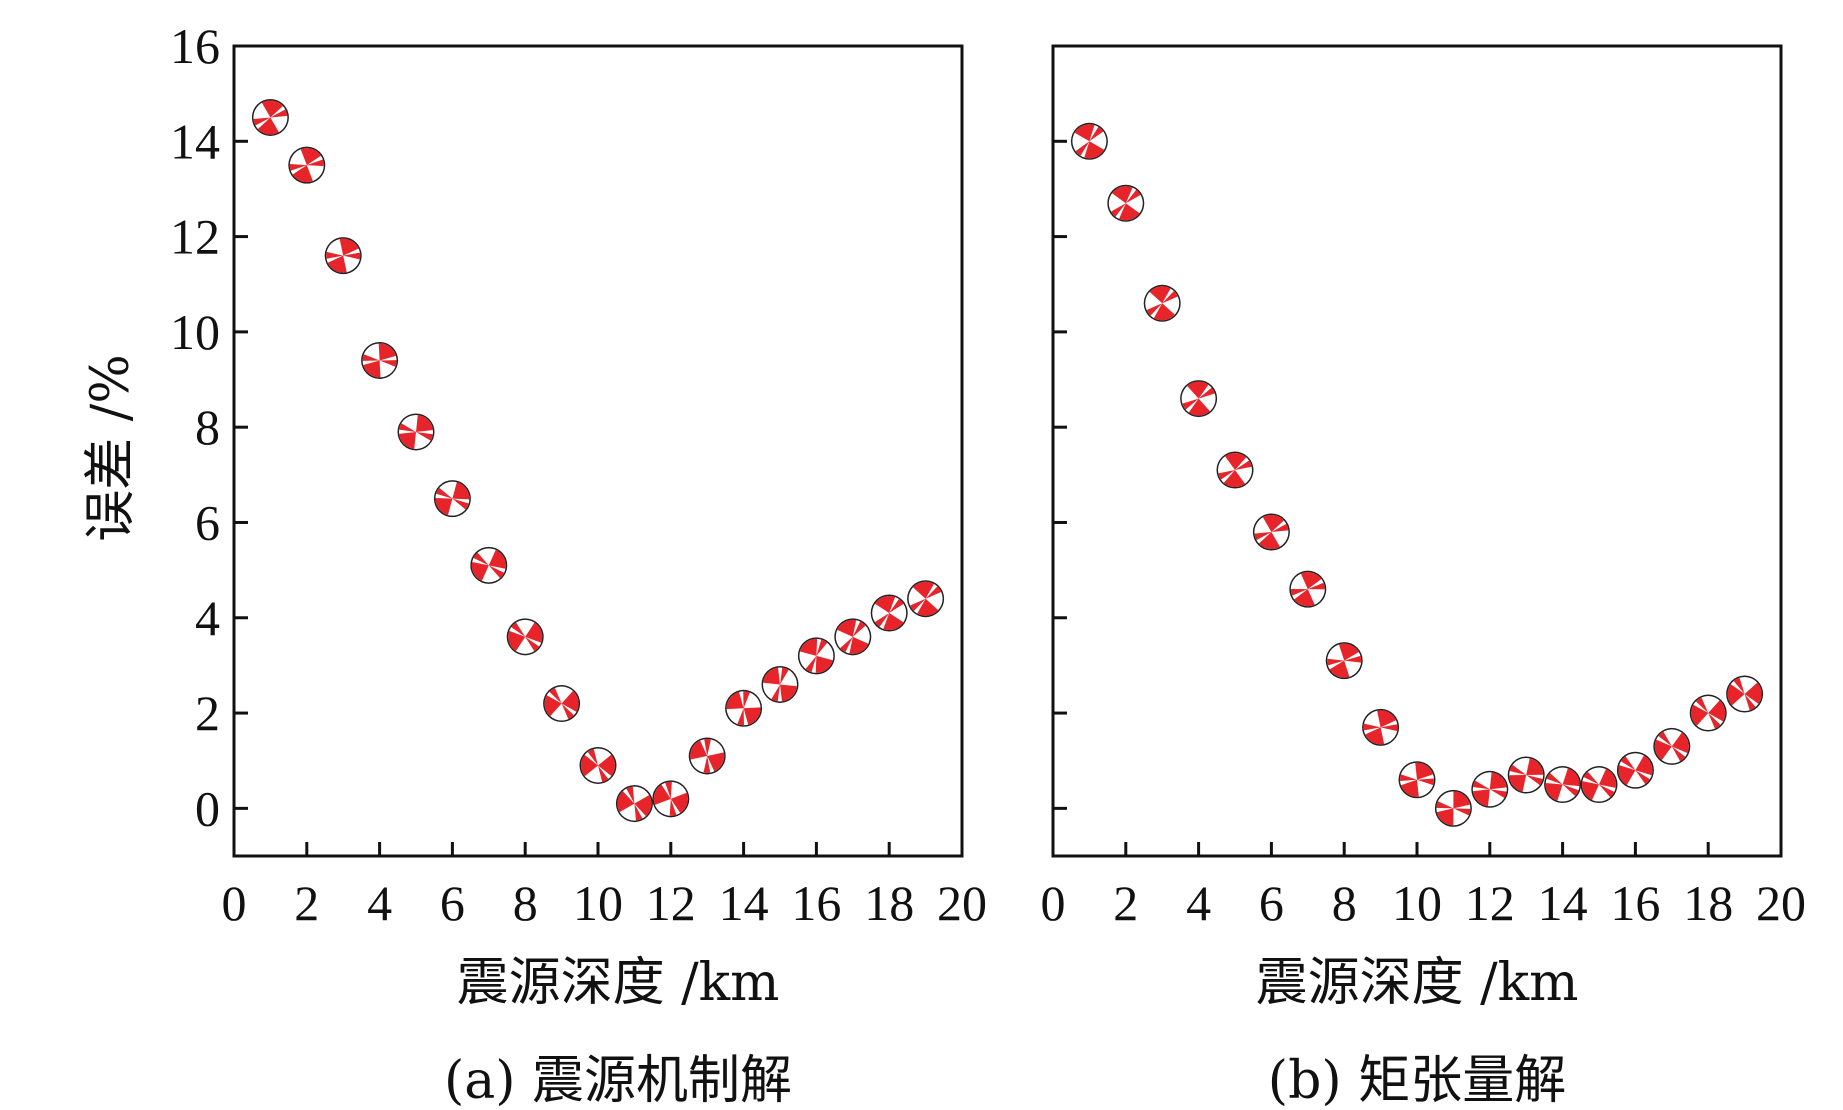 The image size is (1843, 1110). I want to click on y-tick-label: 16, so click(195, 46).